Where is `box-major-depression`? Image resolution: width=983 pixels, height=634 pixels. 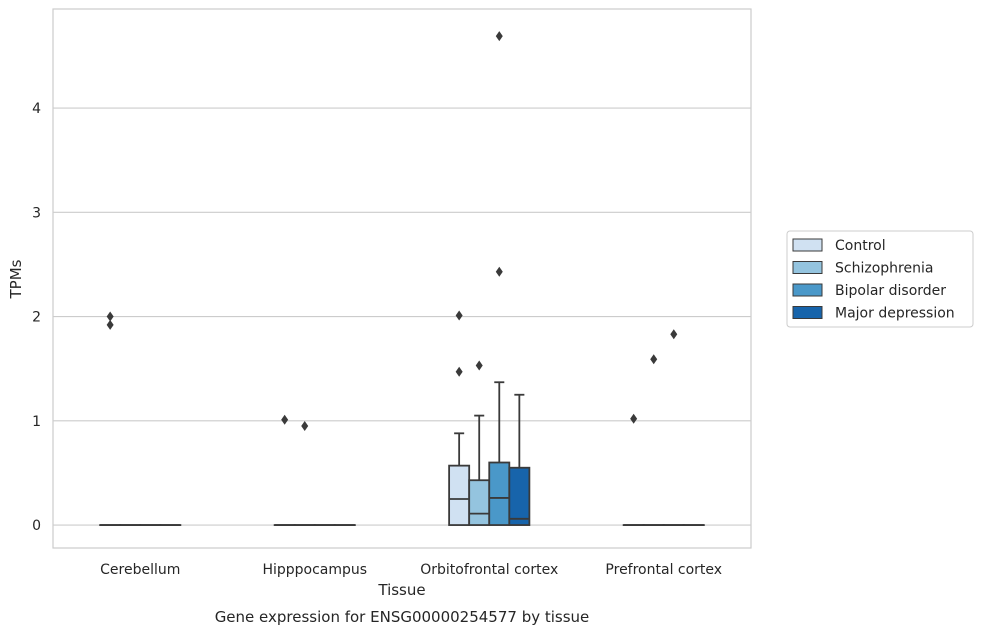 box-major-depression is located at coordinates (519, 459).